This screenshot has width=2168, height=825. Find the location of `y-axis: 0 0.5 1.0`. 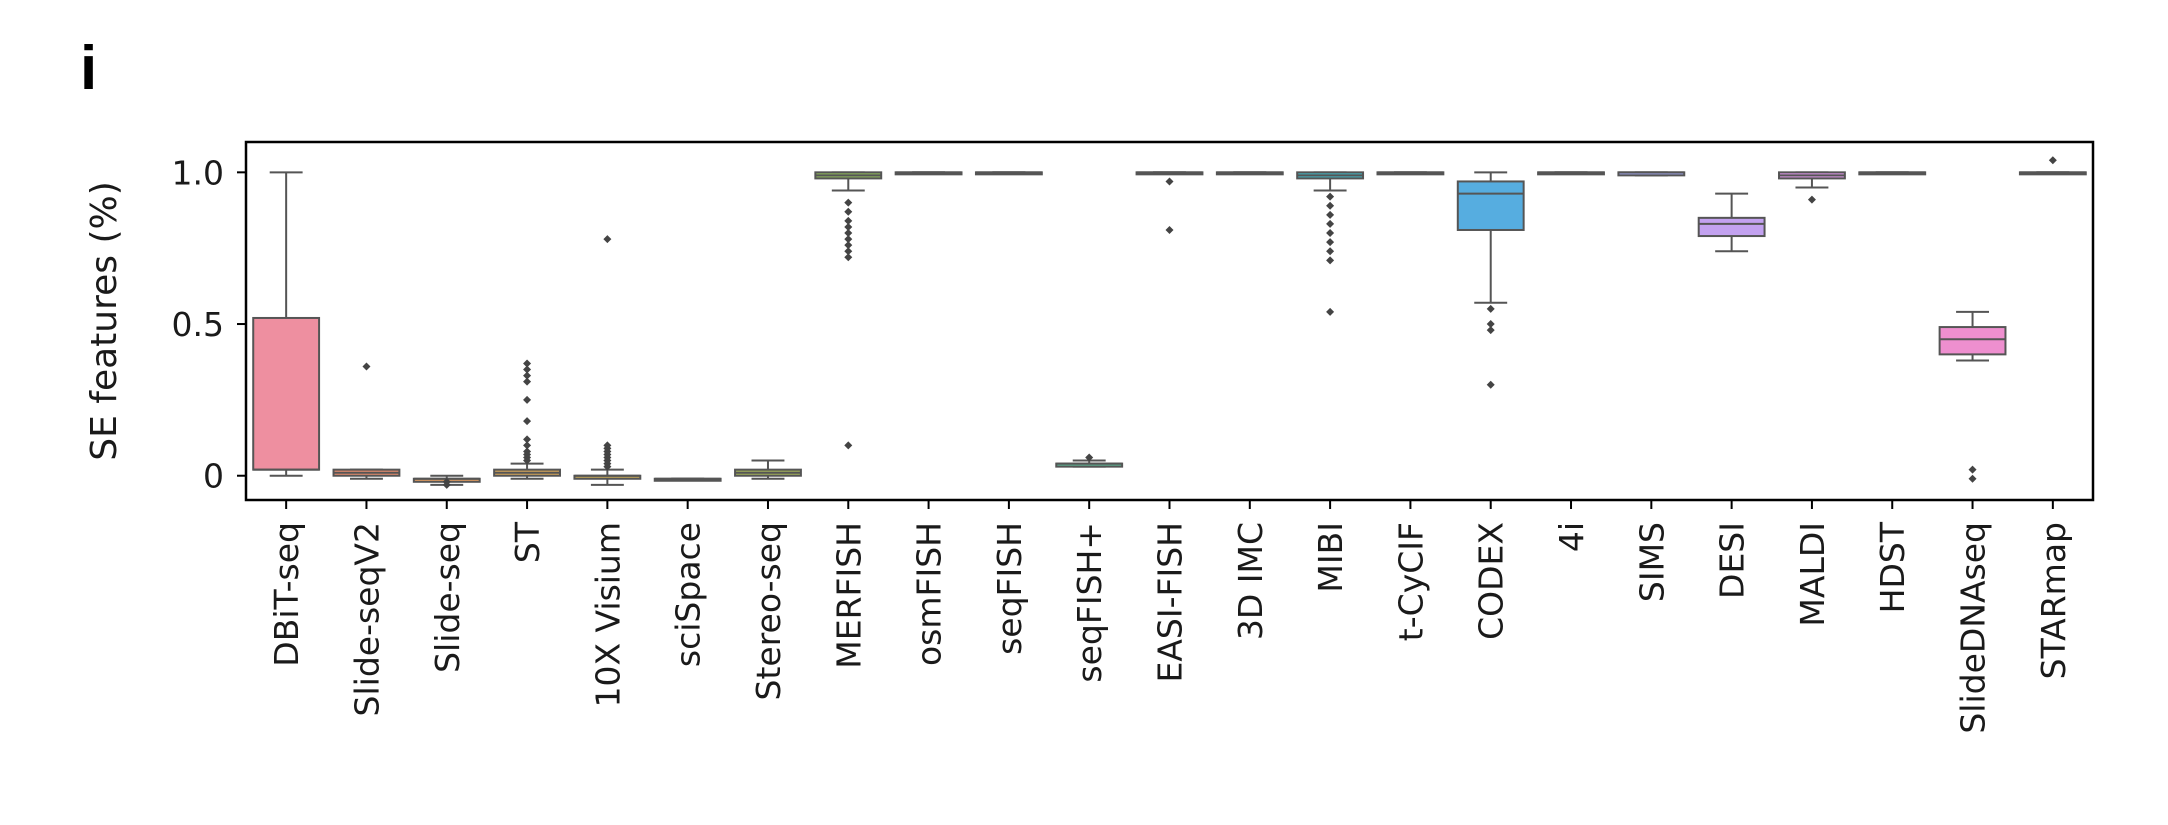

y-axis: 0 0.5 1.0 is located at coordinates (209, 324).